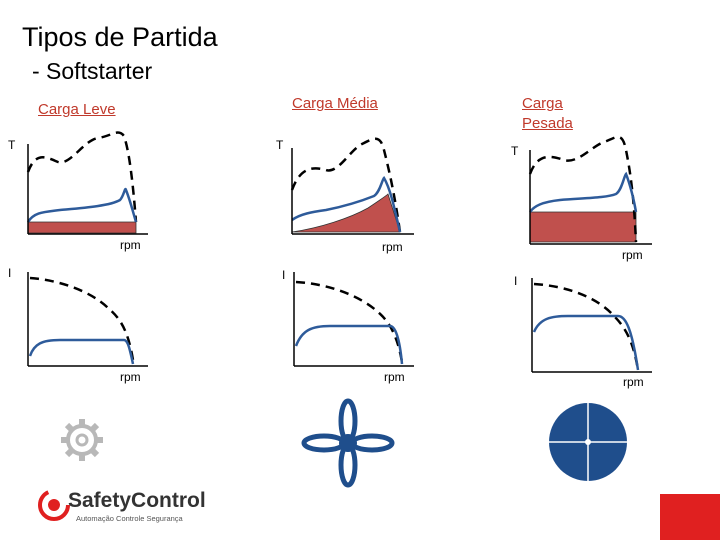 This screenshot has height=540, width=720. I want to click on logo-name-part2: Control, so click(168, 500).